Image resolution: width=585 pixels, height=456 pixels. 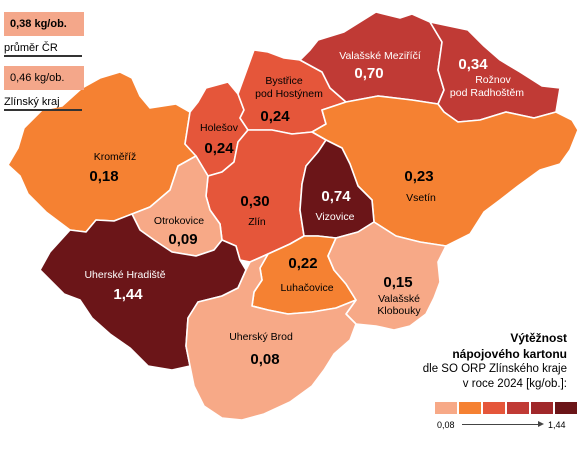 I want to click on value-uh: 1,44, so click(x=128, y=294).